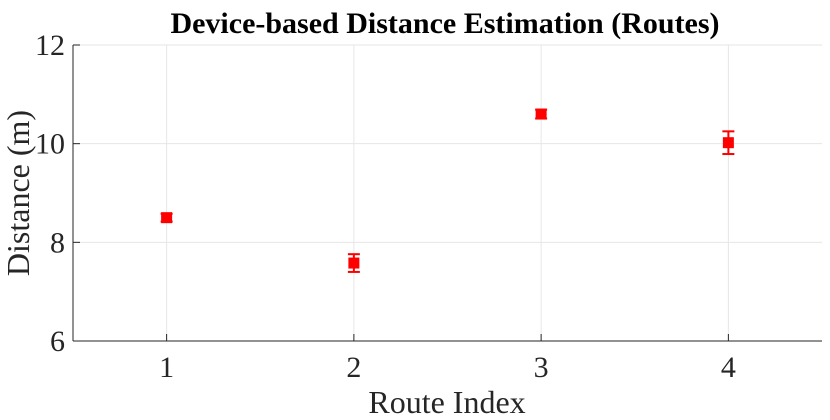 The image size is (830, 420). I want to click on y-tick-label-12: 12, so click(50, 45).